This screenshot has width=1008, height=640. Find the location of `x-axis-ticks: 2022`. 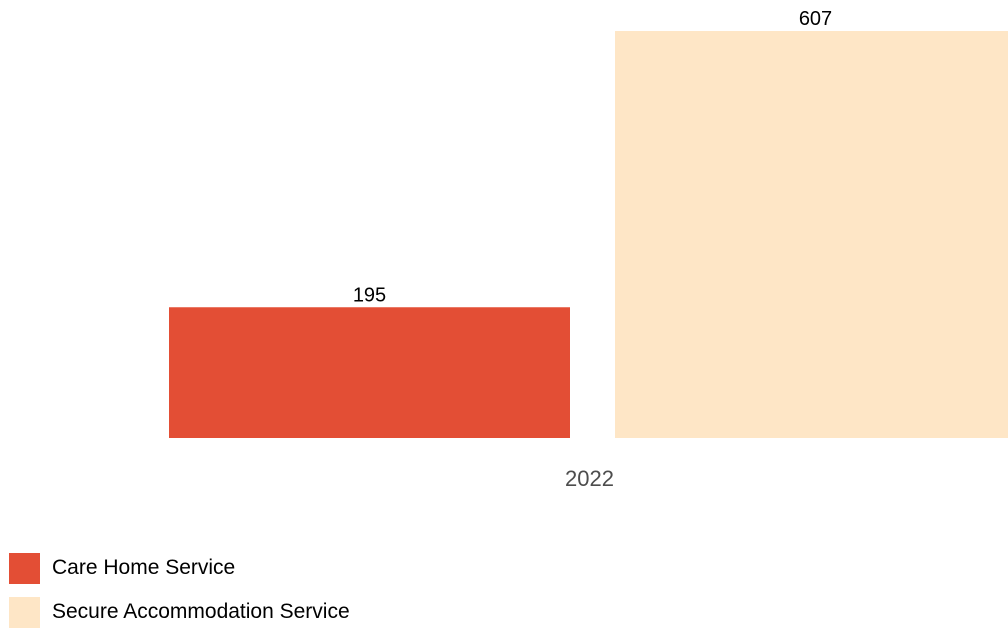

x-axis-ticks: 2022 is located at coordinates (589, 478).